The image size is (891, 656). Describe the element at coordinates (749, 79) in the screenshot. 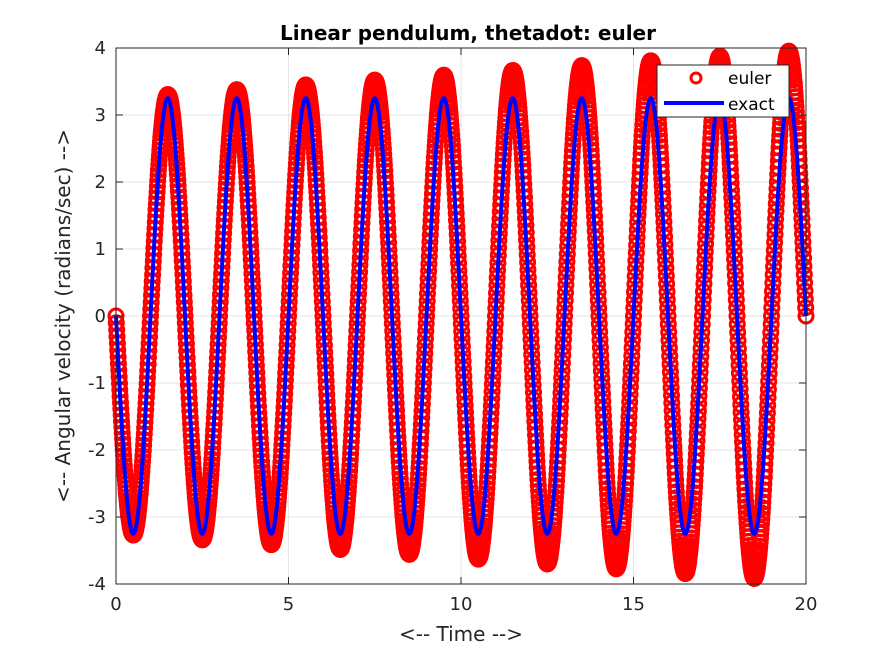

I see `legend-euler-label: euler` at that location.